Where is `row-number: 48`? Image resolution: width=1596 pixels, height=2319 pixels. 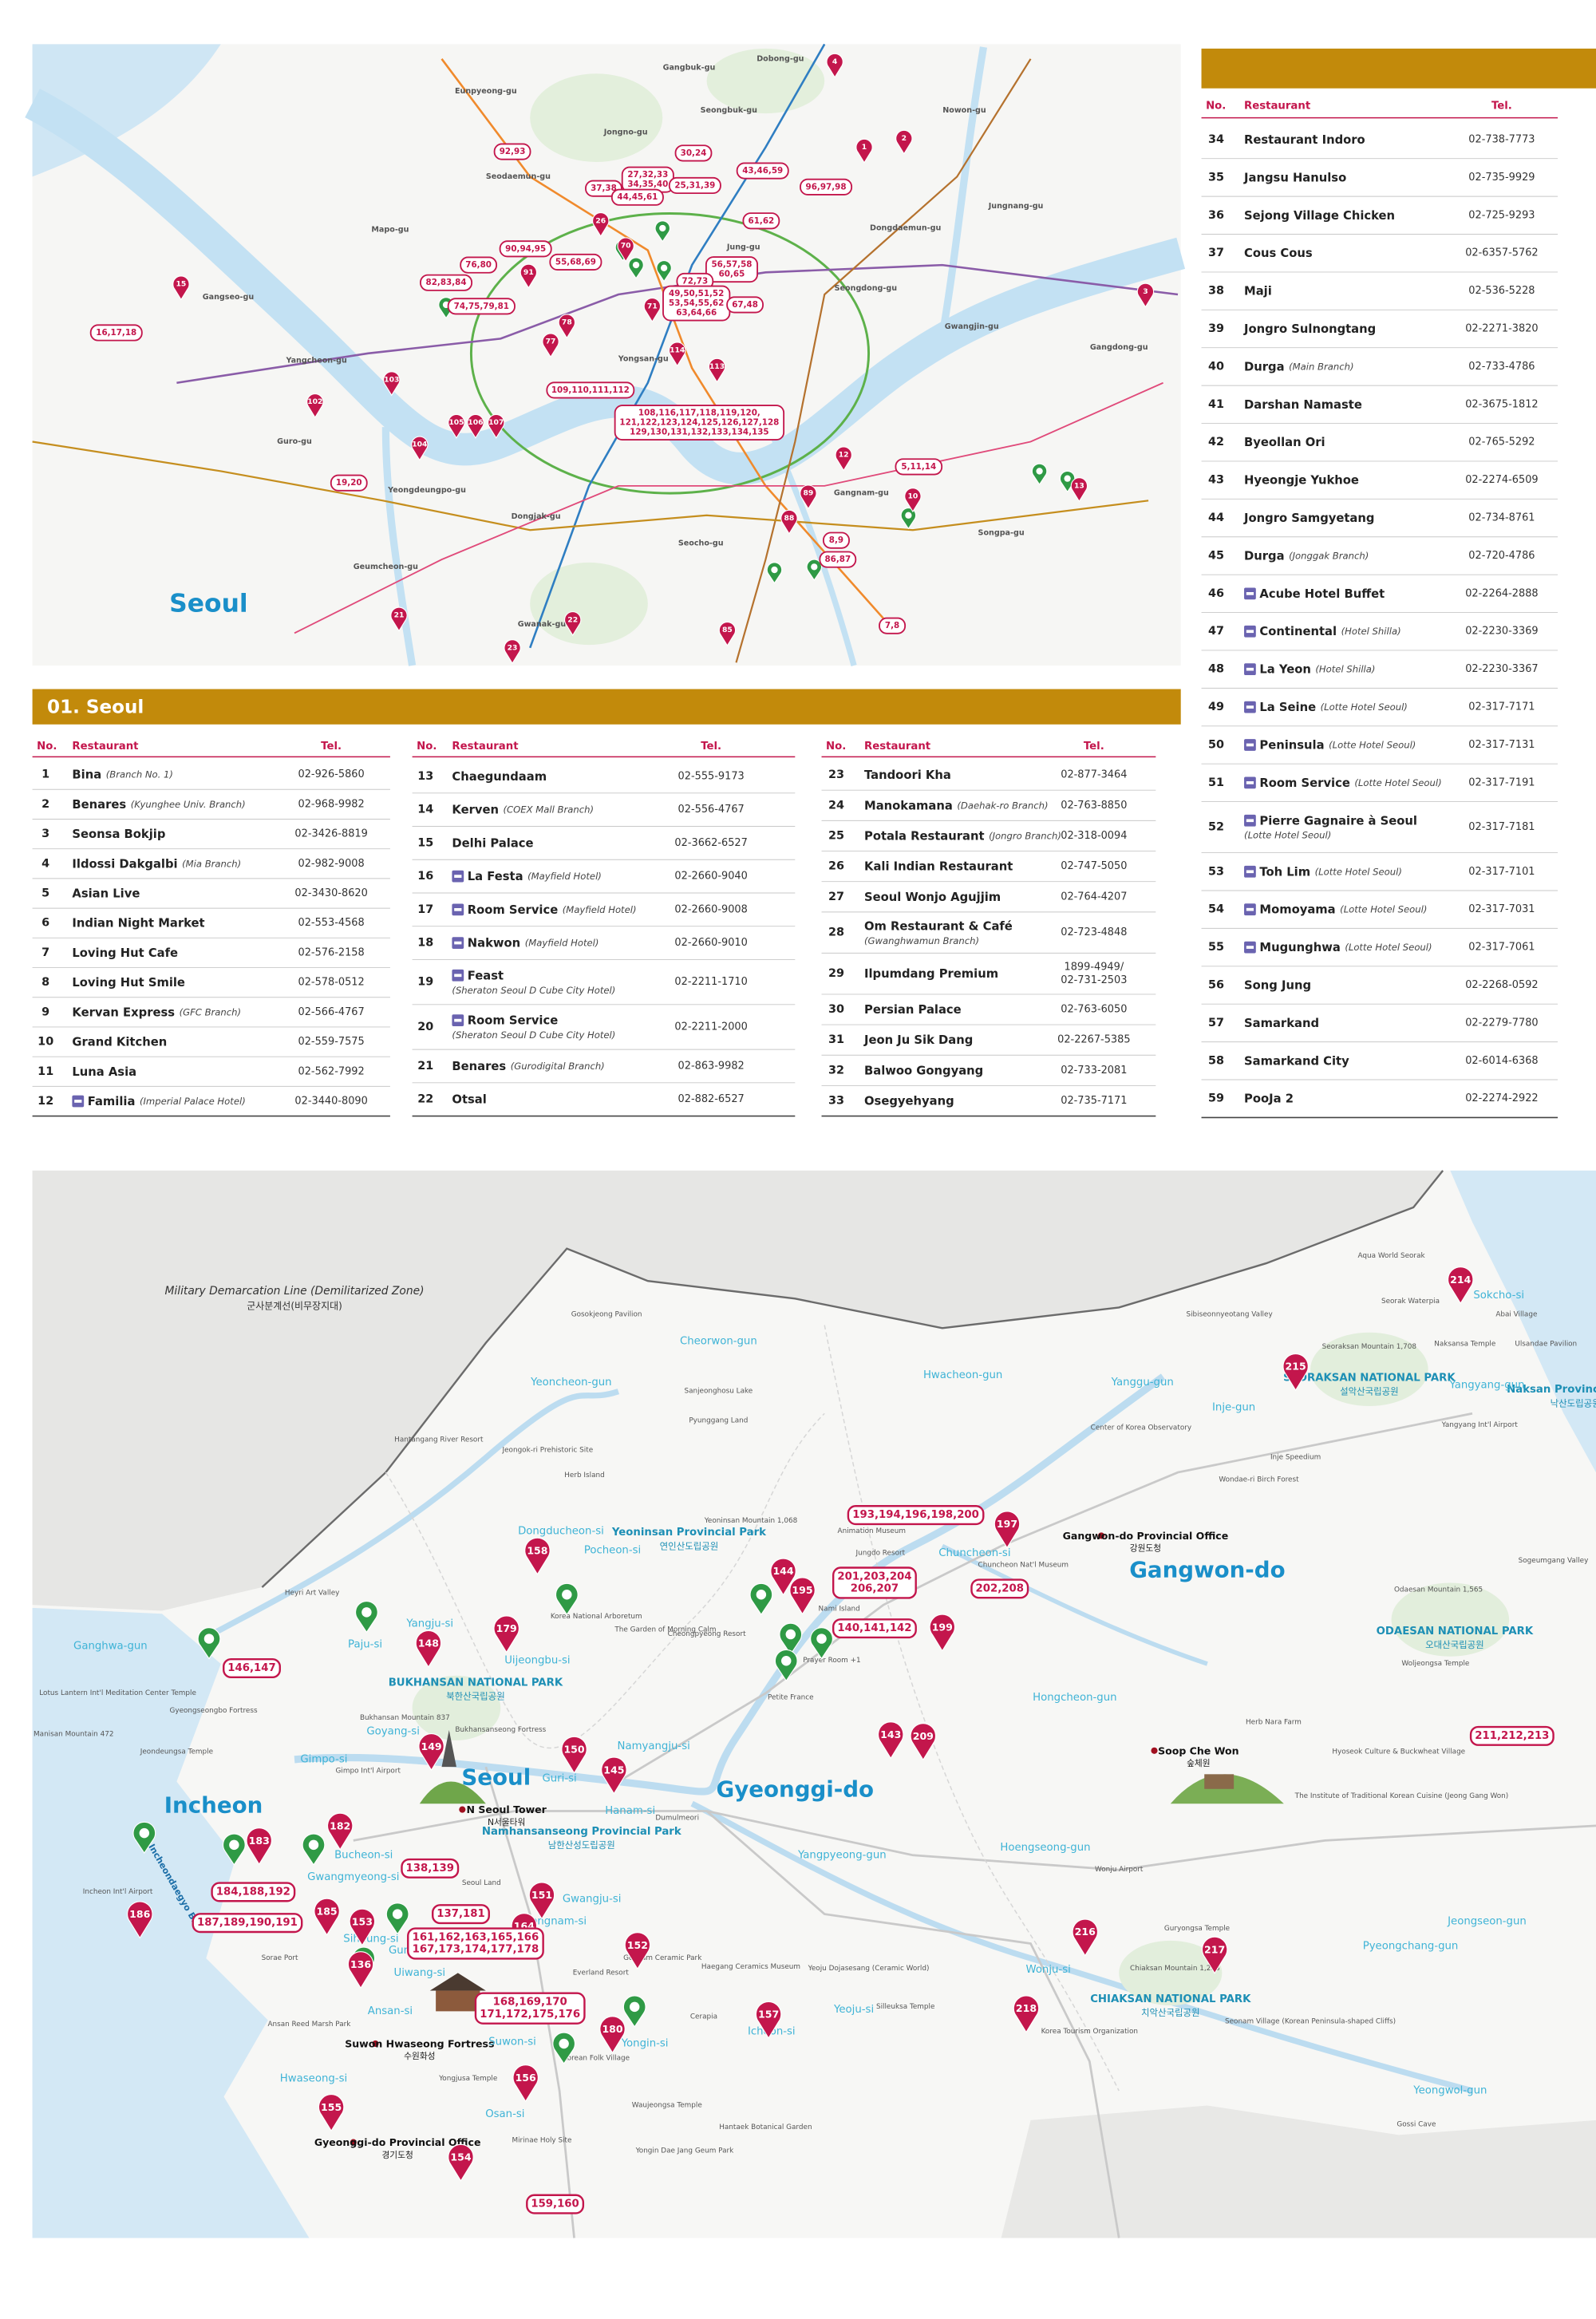
row-number: 48 is located at coordinates (1216, 669).